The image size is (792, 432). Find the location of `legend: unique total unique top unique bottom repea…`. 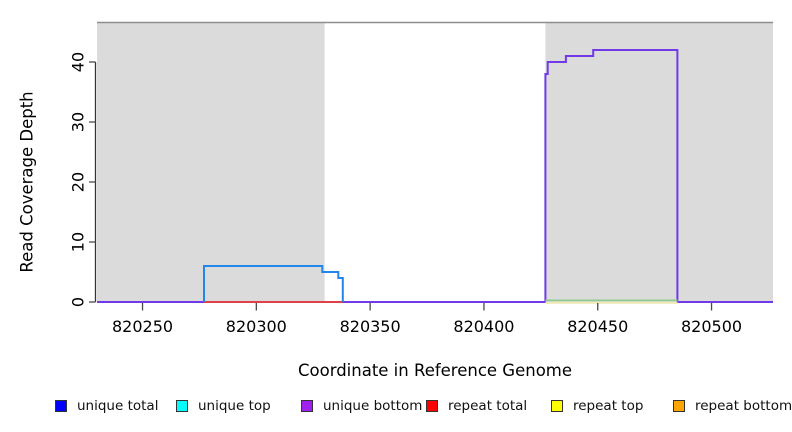

legend: unique total unique top unique bottom repea… is located at coordinates (396, 408).